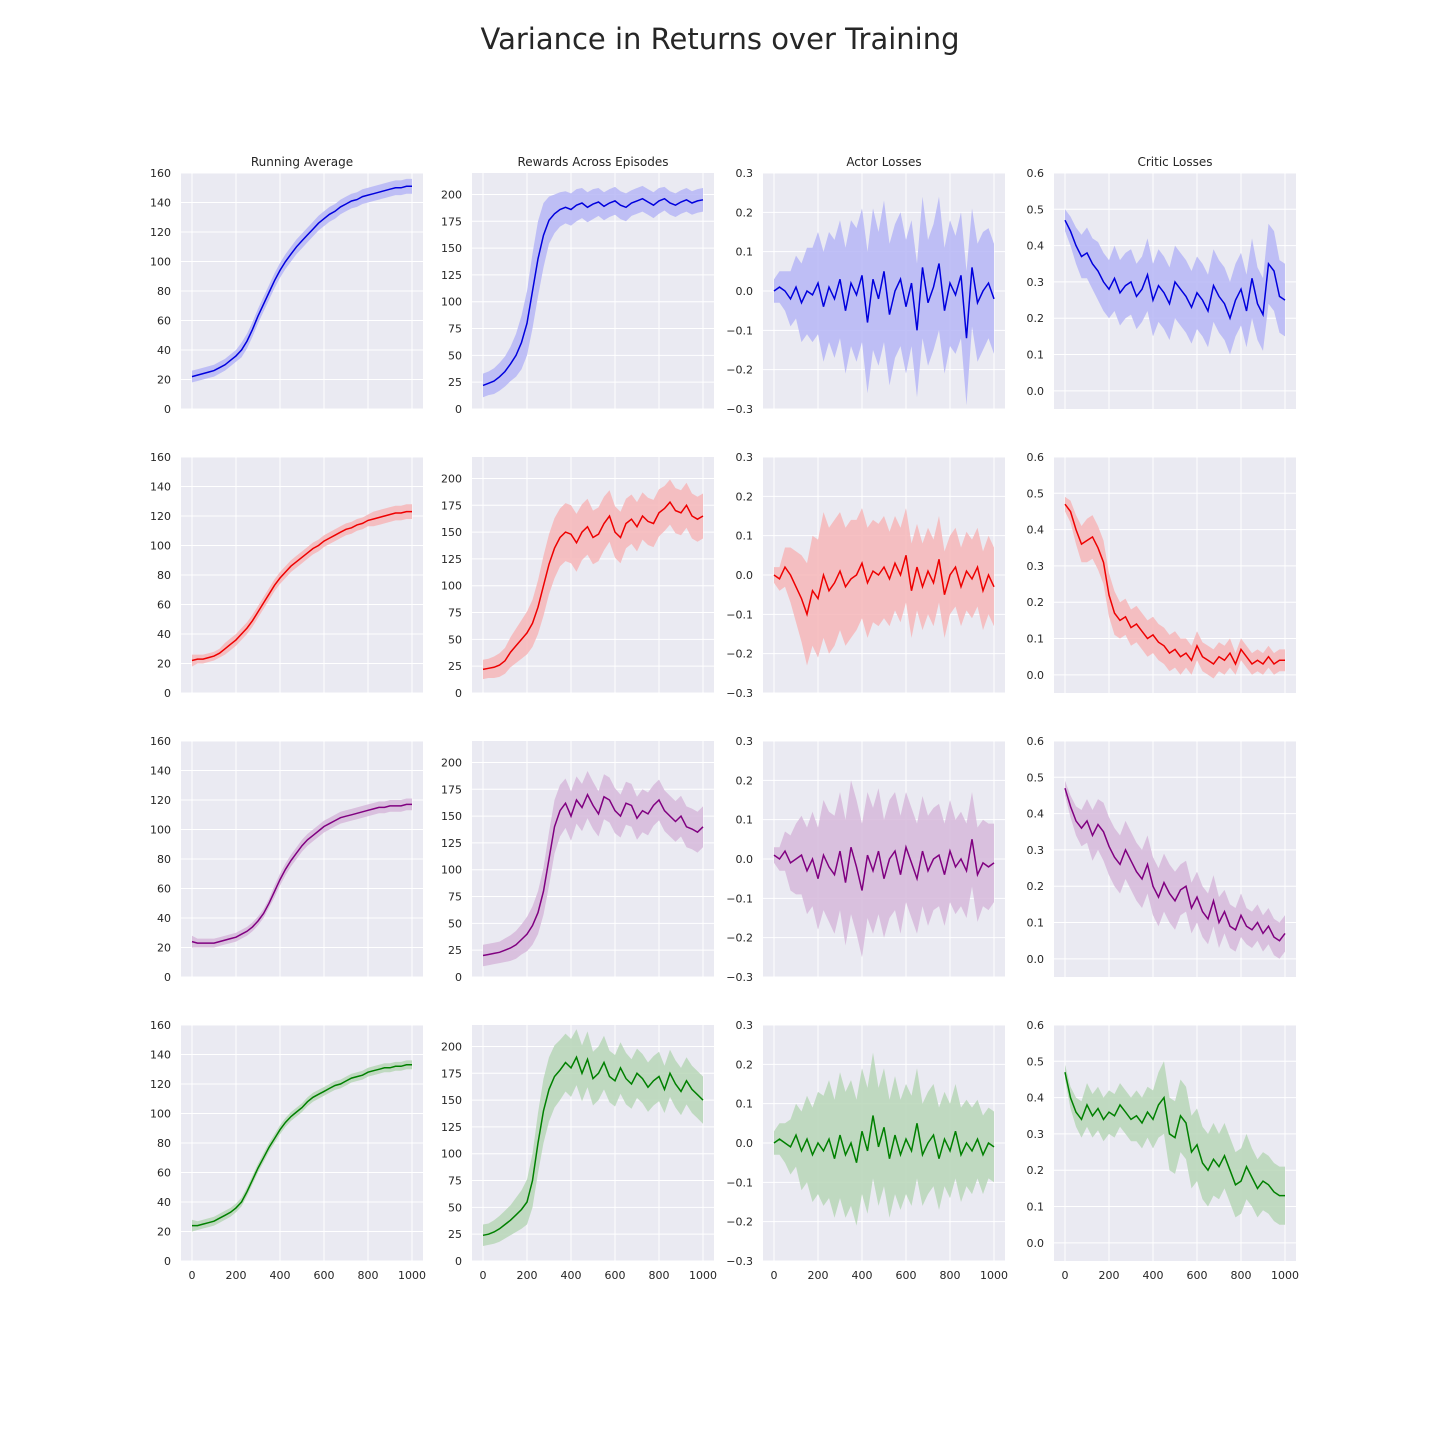 The image size is (1440, 1440). Describe the element at coordinates (739, 1261) in the screenshot. I see `y-tick-label: −0.3` at that location.